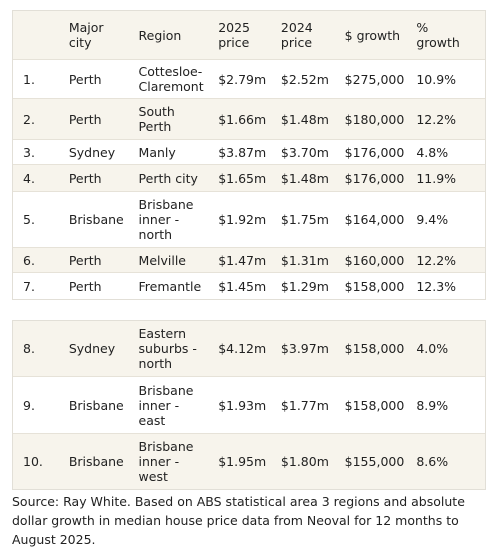 The width and height of the screenshot is (500, 552). Describe the element at coordinates (29, 79) in the screenshot. I see `table-cell: 1.` at that location.